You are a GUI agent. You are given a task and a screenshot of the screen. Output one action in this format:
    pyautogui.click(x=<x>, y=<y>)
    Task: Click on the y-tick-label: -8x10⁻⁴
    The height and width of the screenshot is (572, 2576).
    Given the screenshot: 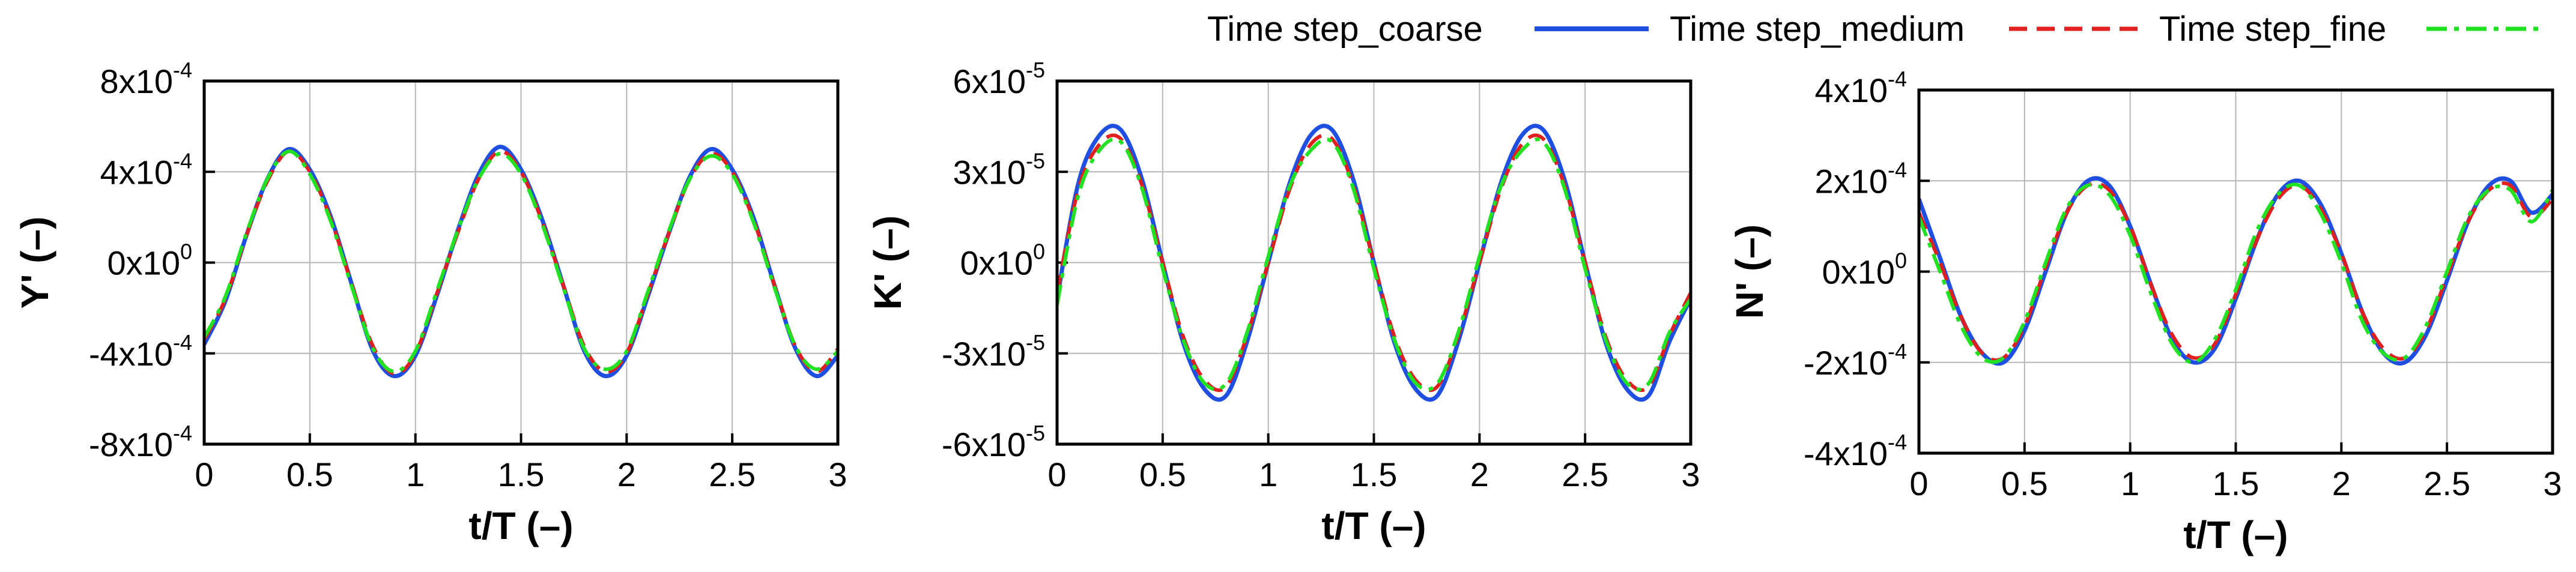 What is the action you would take?
    pyautogui.click(x=140, y=442)
    